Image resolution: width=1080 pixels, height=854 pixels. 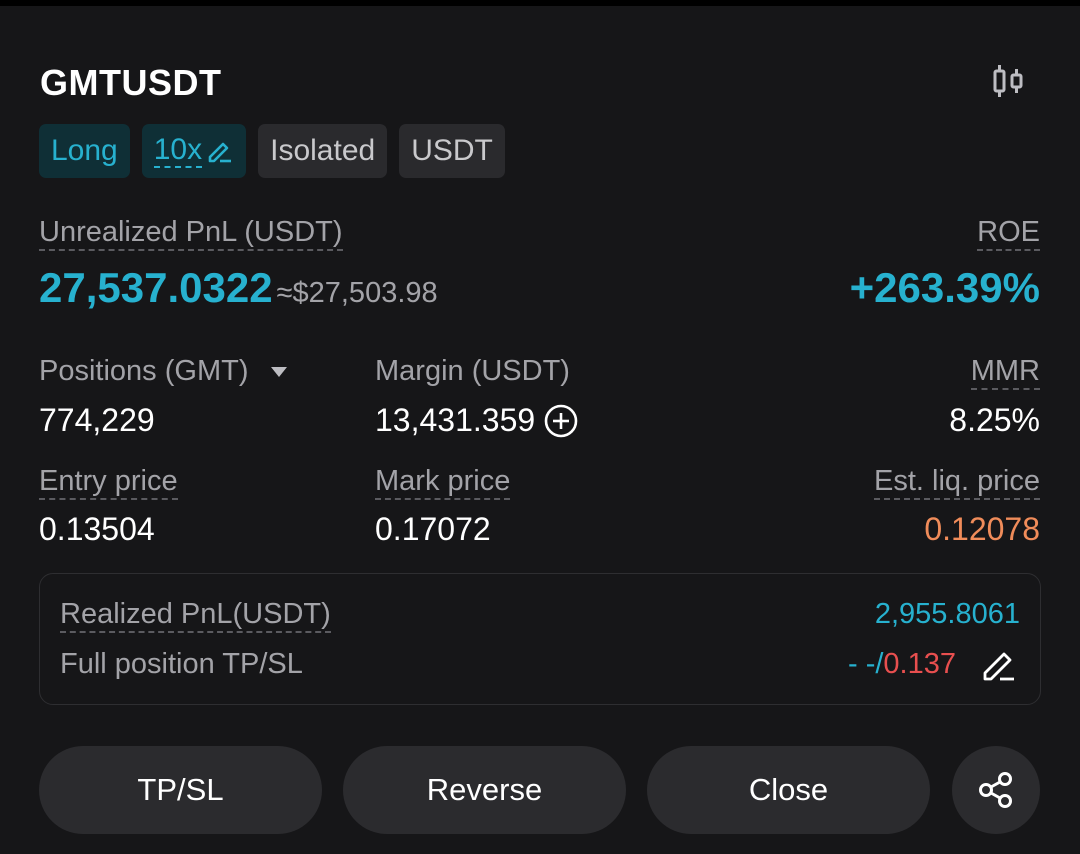 I want to click on position-tags: Long 10x Isolated USDT, so click(x=272, y=151).